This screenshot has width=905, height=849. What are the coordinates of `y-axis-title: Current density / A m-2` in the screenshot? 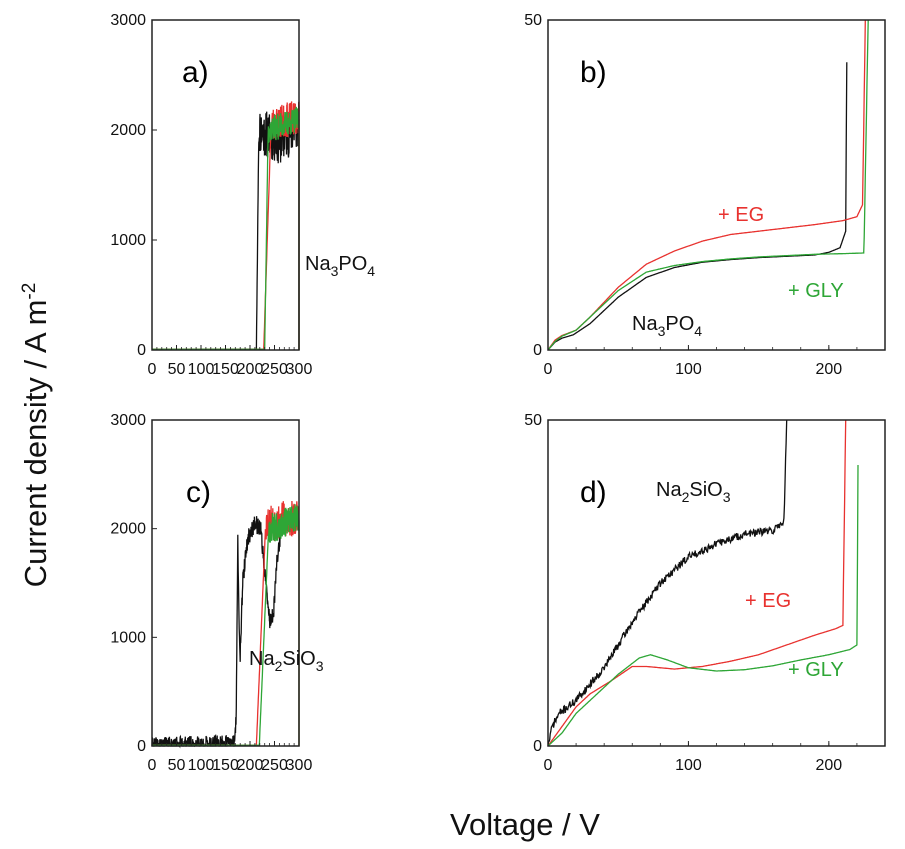 It's located at (35, 435).